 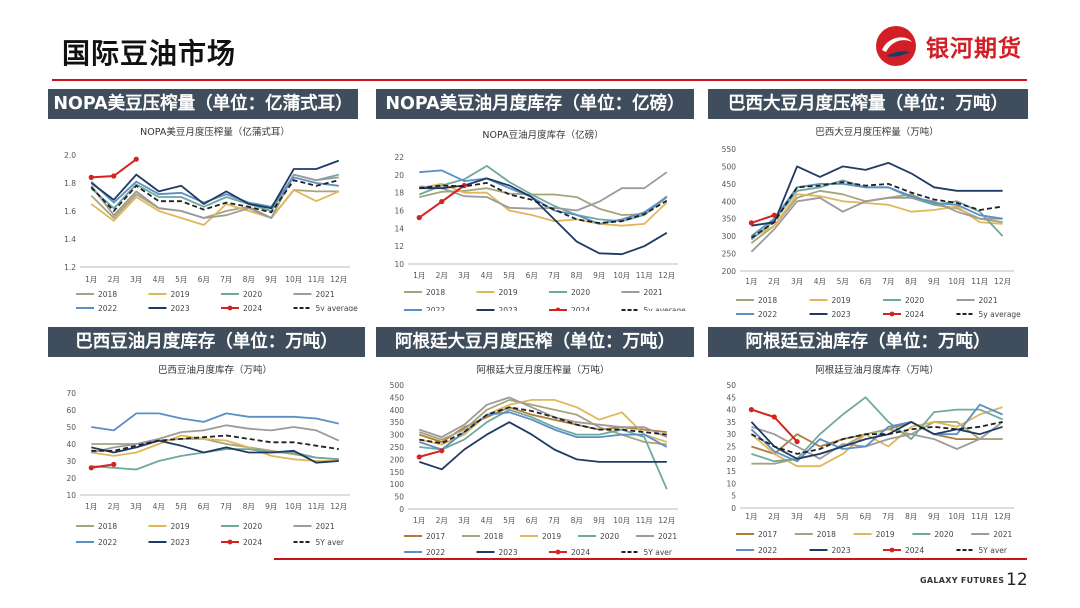 What do you see at coordinates (729, 219) in the screenshot?
I see `y-tick-label: 350` at bounding box center [729, 219].